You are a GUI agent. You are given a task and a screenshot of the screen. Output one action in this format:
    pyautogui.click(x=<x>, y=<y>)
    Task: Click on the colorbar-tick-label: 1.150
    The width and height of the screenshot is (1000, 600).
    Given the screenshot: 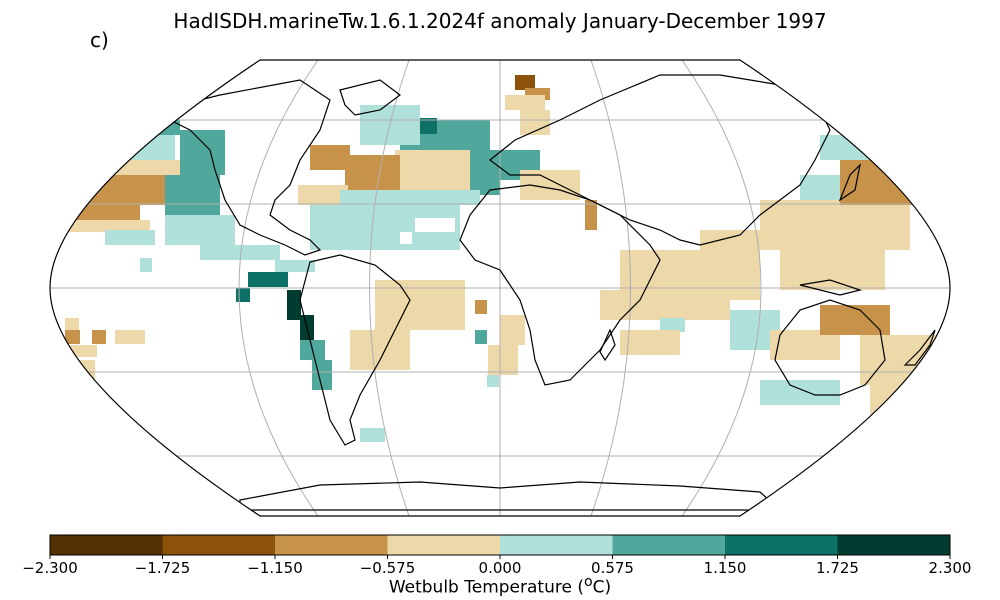 What is the action you would take?
    pyautogui.click(x=725, y=568)
    